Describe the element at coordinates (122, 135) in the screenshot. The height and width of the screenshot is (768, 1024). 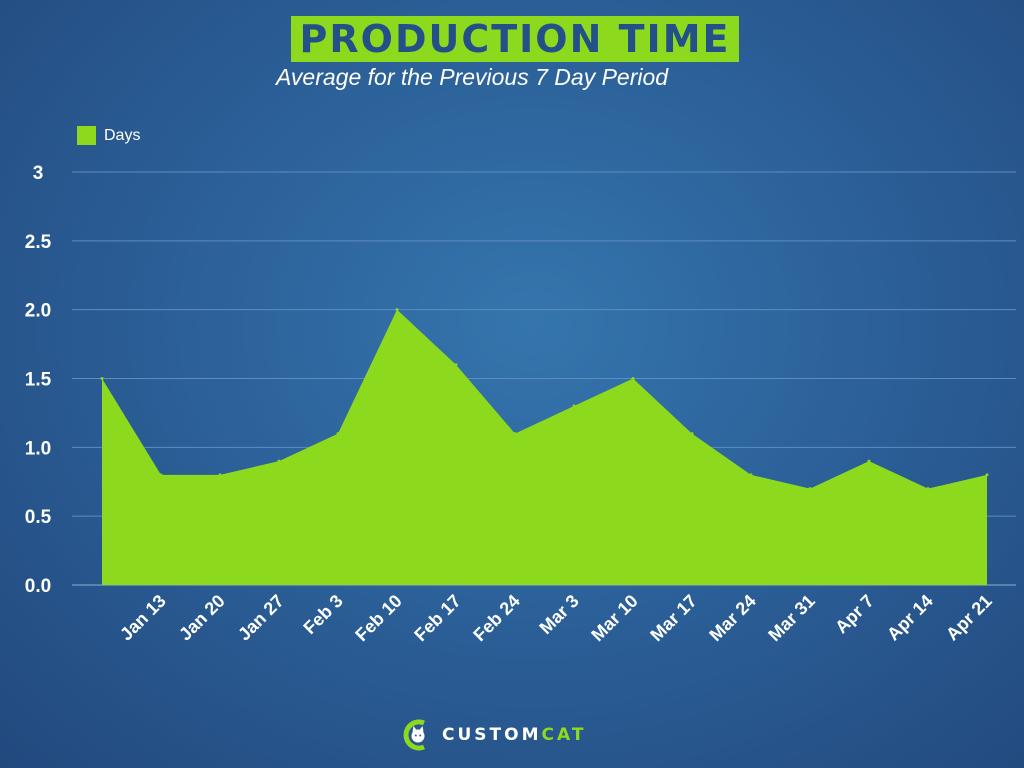
I see `legend-label-days: Days` at that location.